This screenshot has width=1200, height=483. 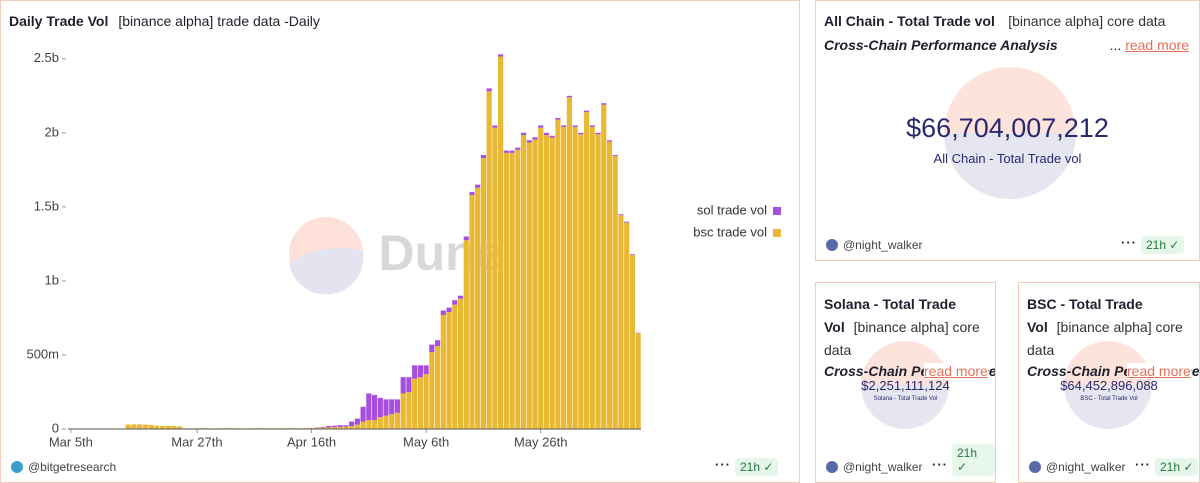 I want to click on counter-subtitle: [binance alpha] core data, so click(x=1087, y=21).